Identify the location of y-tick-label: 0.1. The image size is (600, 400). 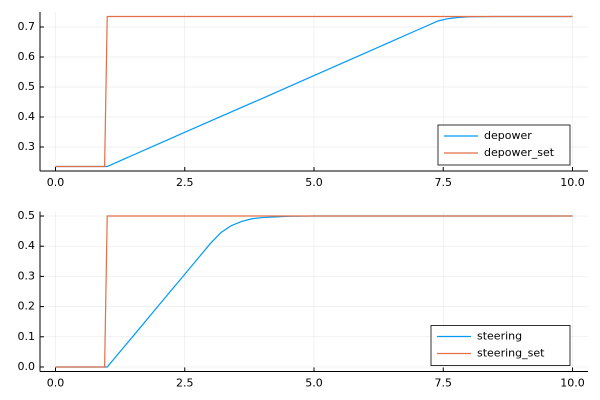
(27, 336).